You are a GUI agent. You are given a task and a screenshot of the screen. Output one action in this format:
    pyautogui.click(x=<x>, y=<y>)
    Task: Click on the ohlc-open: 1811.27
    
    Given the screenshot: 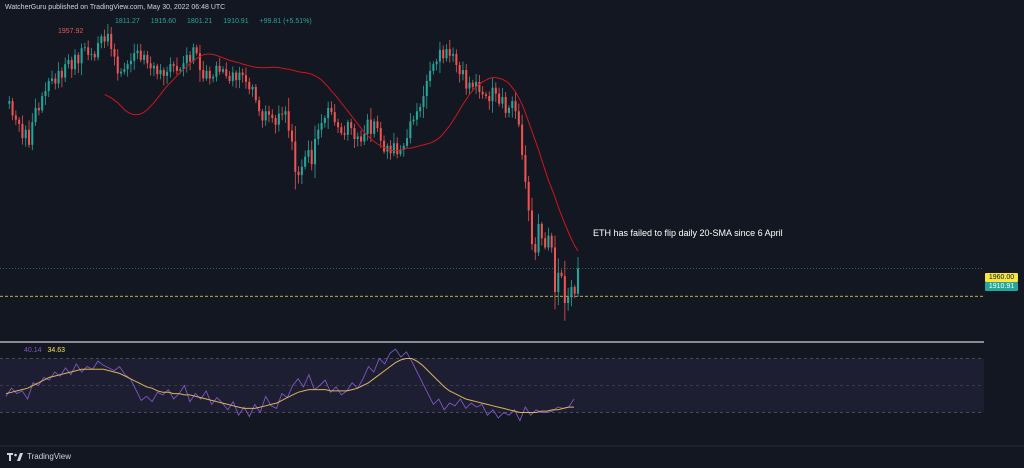 What is the action you would take?
    pyautogui.click(x=127, y=21)
    